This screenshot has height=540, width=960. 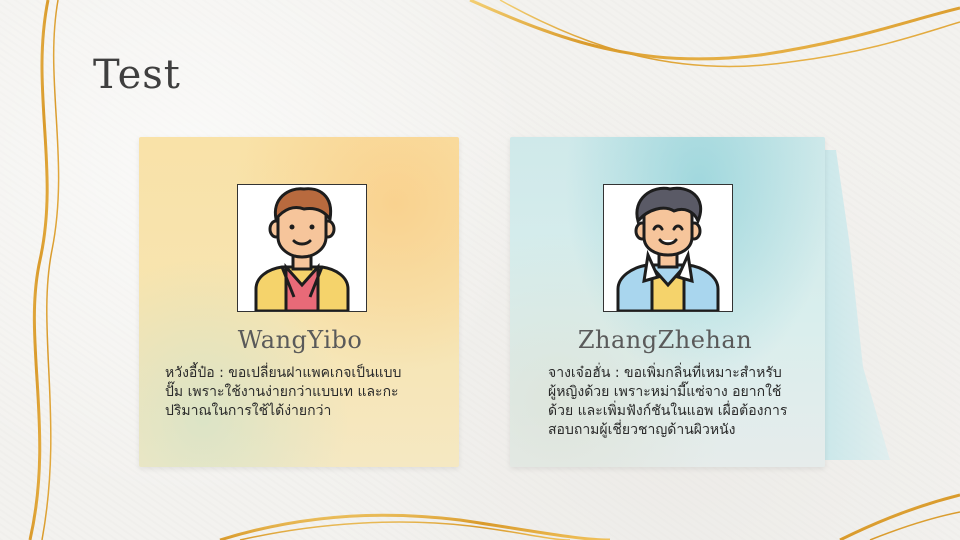 I want to click on avatar-zhangzhehan, so click(x=668, y=248).